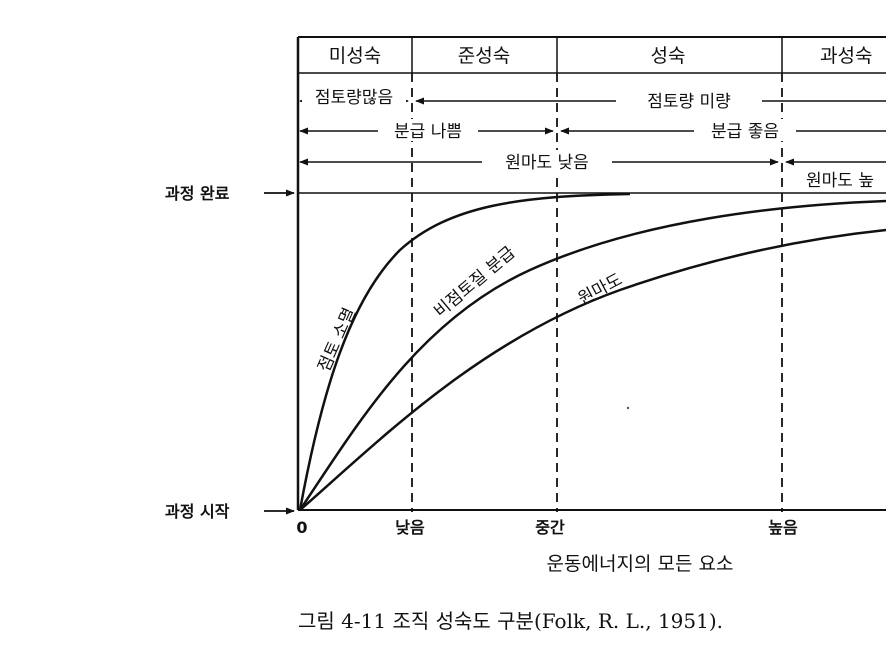 This screenshot has width=886, height=647. Describe the element at coordinates (628, 408) in the screenshot. I see `speck` at that location.